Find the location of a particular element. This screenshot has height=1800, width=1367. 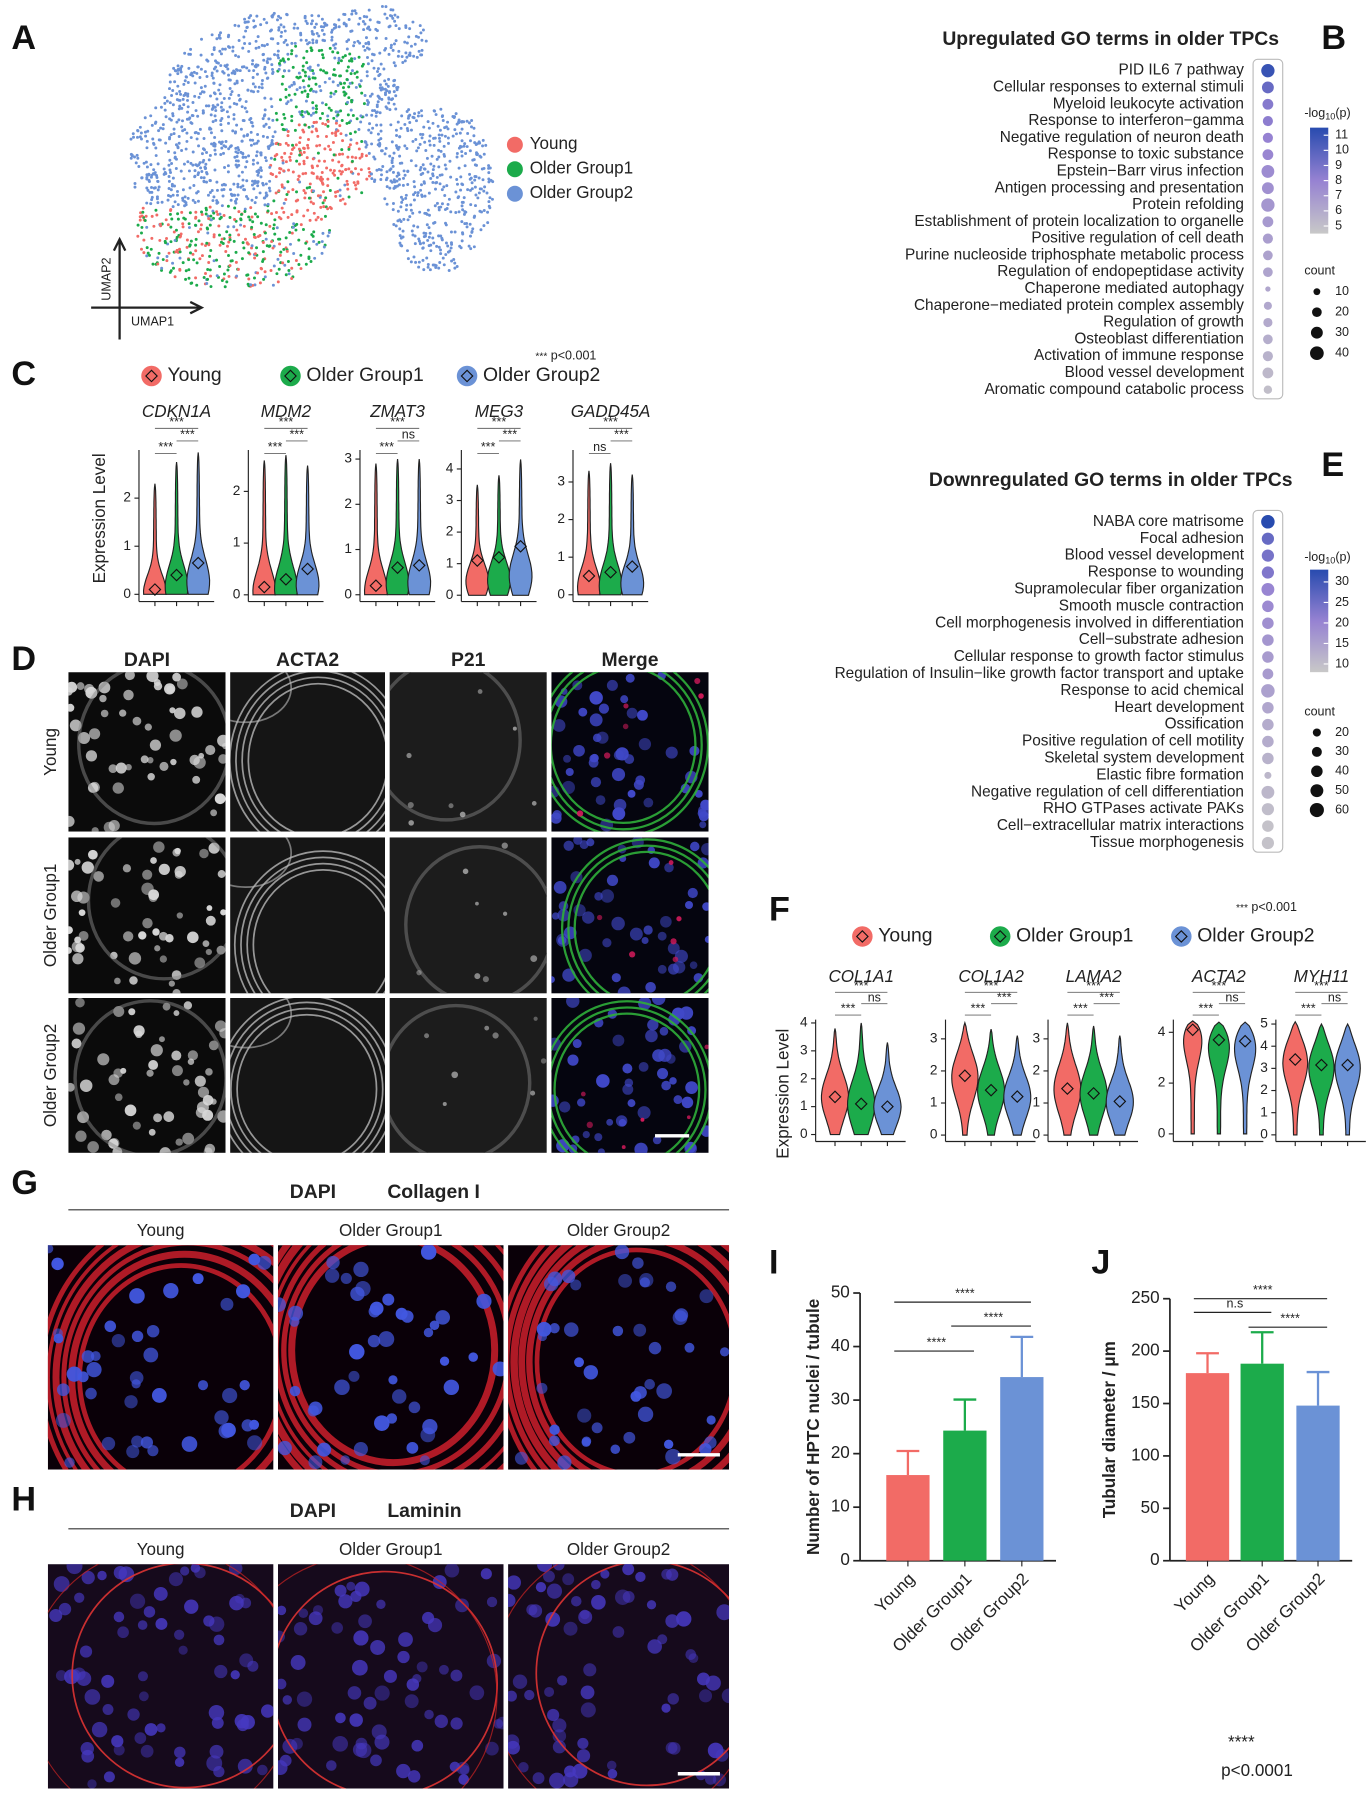

colorbar-tick-label: 10 is located at coordinates (1342, 150).